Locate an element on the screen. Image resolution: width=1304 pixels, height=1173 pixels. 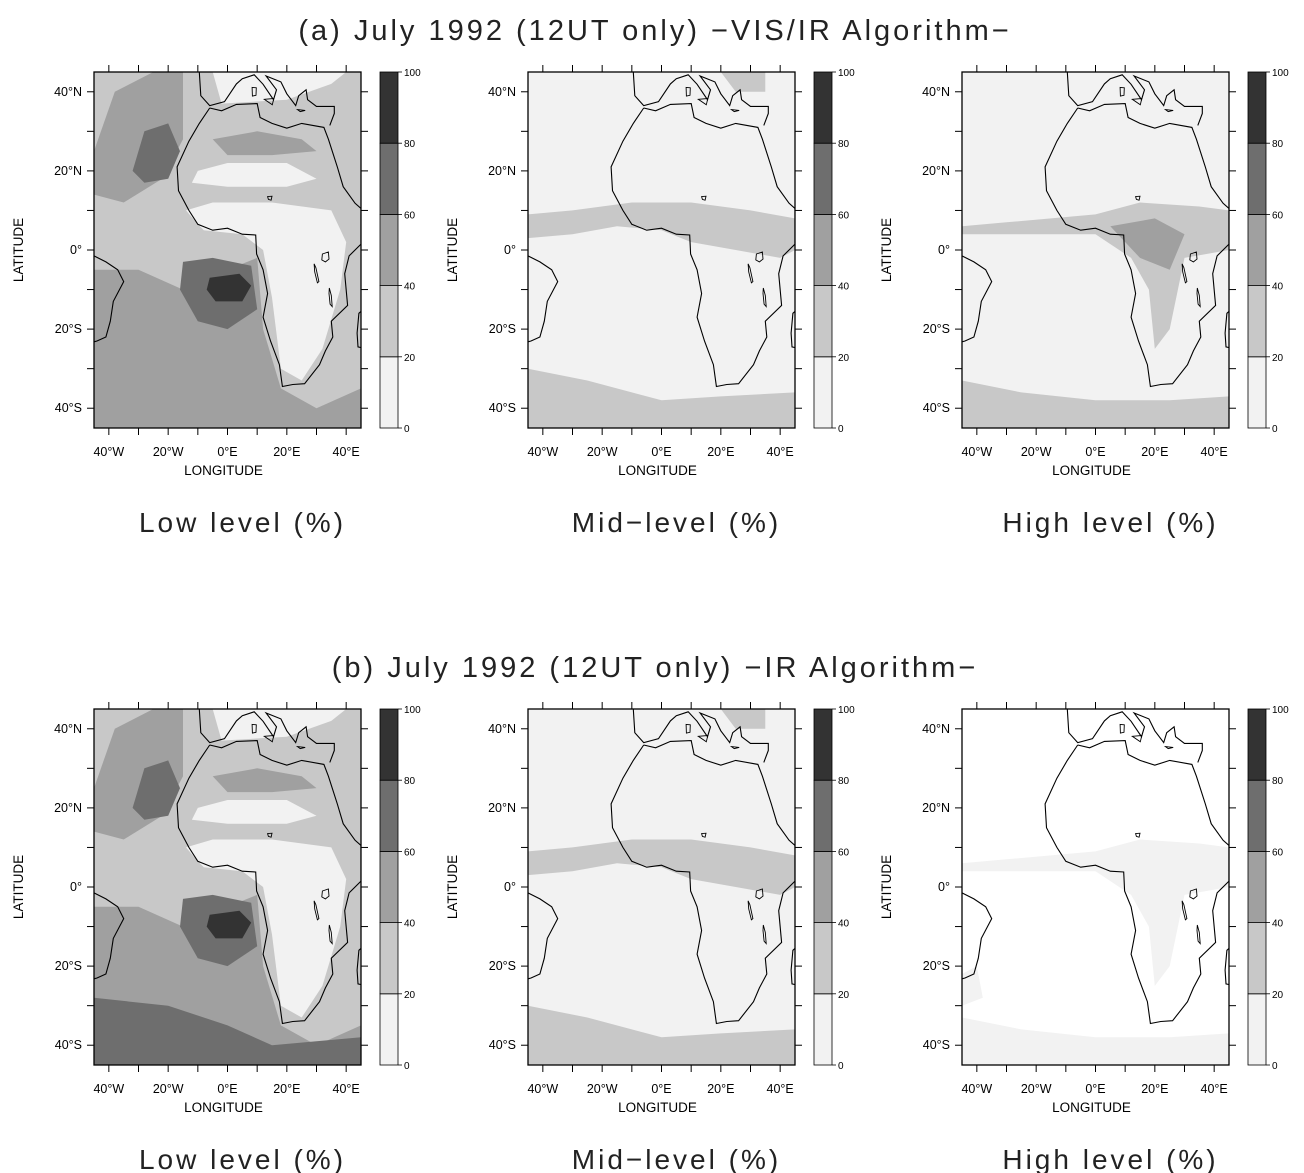
row-title: (b) July 1992 (12UT only) −IR Algorithm− is located at coordinates (655, 668).